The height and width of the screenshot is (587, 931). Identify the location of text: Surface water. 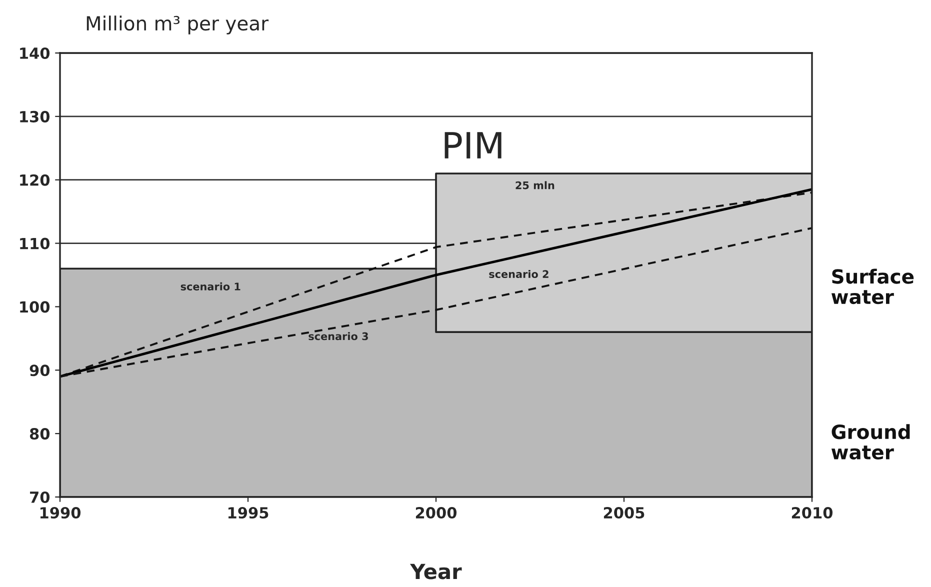
(872, 286).